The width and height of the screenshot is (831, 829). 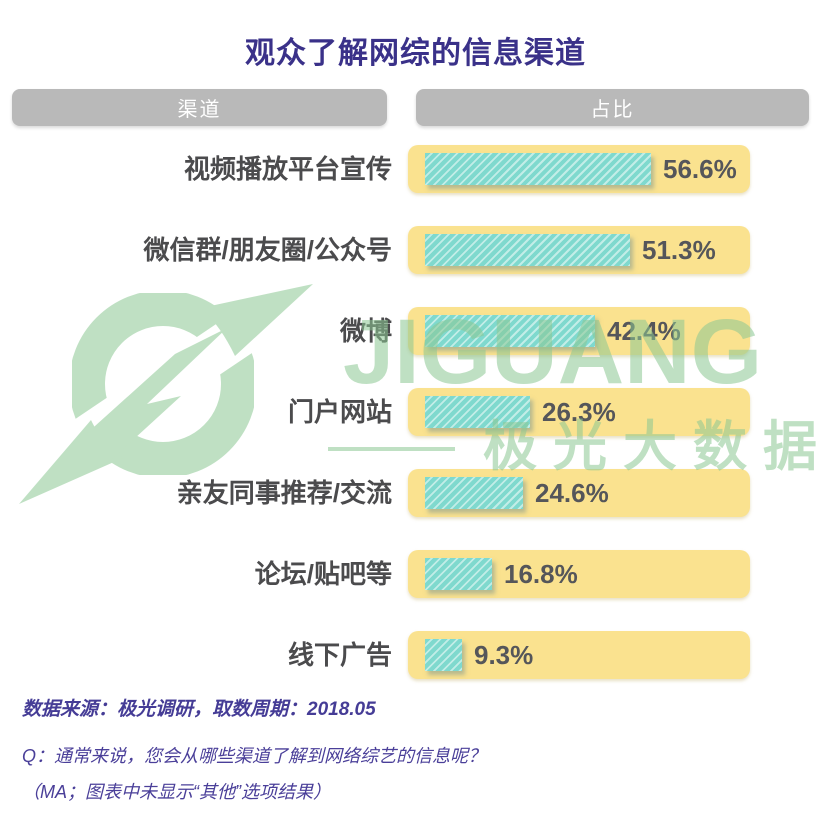 I want to click on page-title: 观众了解网综的信息渠道, so click(x=415, y=53).